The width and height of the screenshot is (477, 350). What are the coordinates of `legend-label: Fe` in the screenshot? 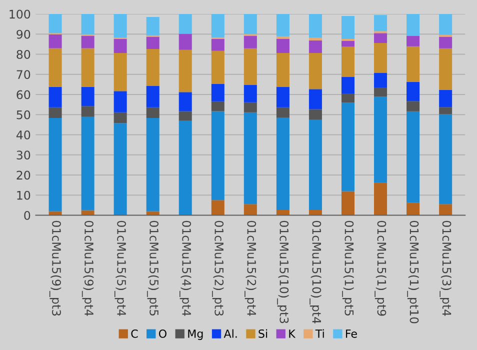 It's located at (351, 334).